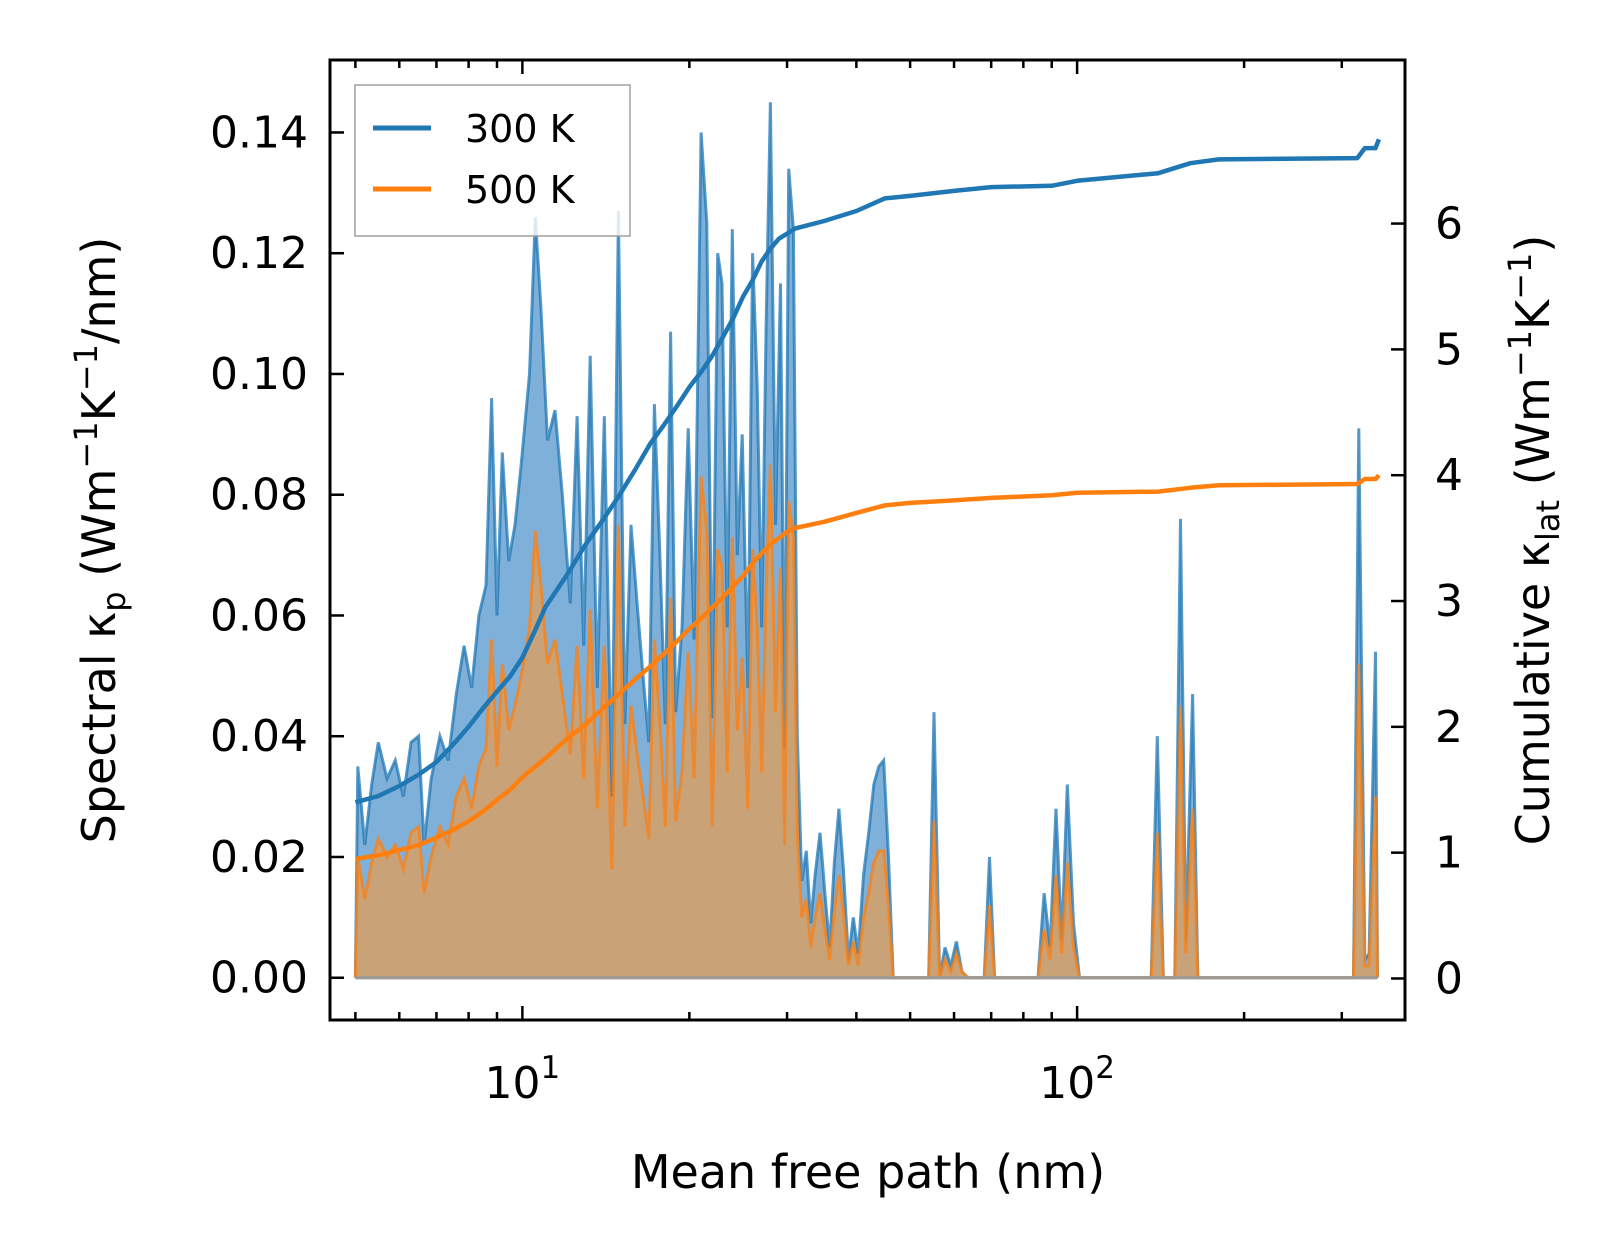 The width and height of the screenshot is (1623, 1254). I want to click on y-right-title-pre: Cumulative κ, so click(1533, 693).